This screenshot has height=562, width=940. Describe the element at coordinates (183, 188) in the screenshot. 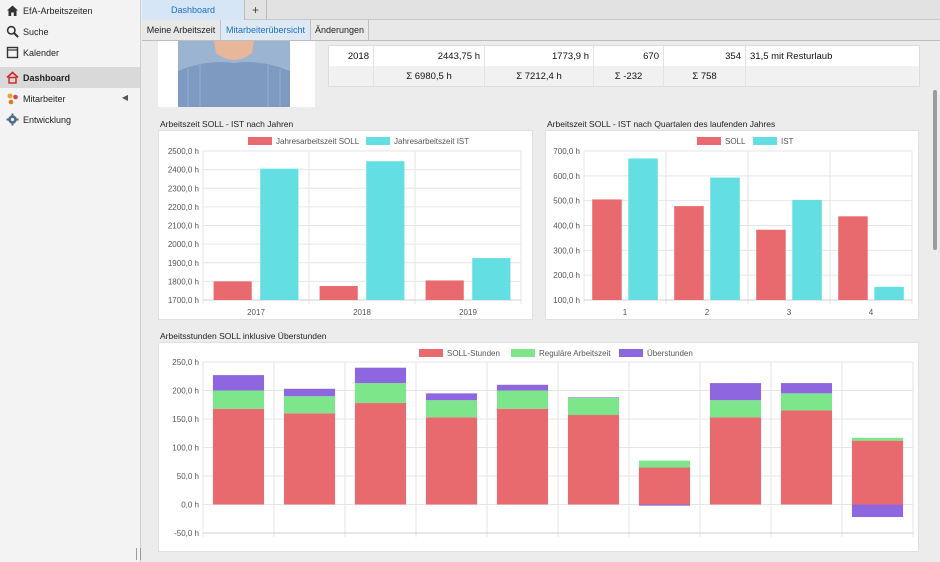

I see `y-tick-label: 2300,0 h` at that location.